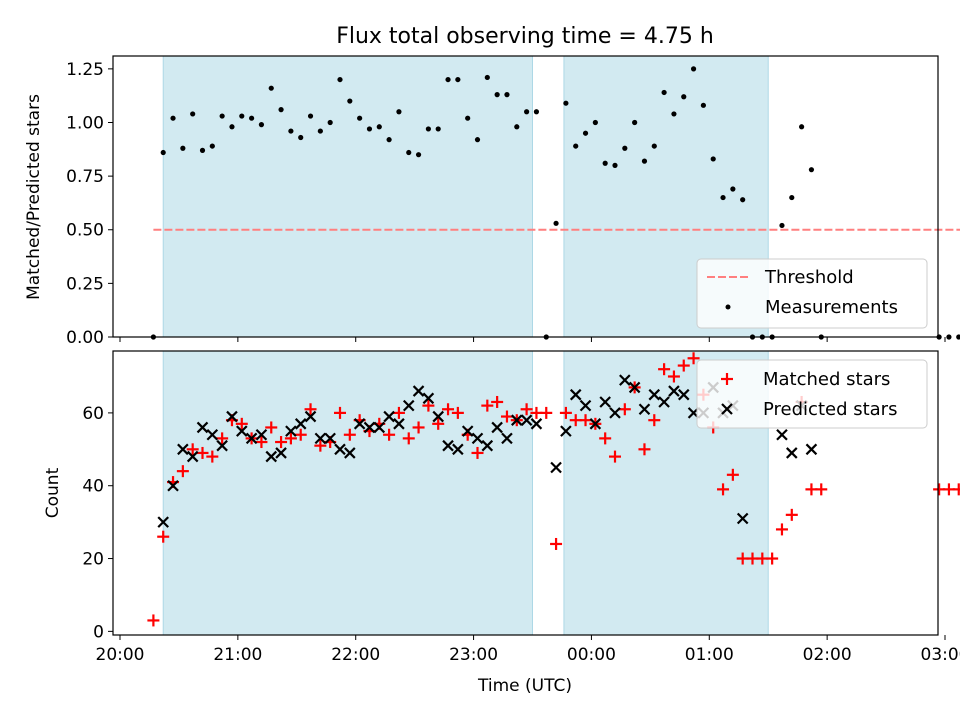  What do you see at coordinates (85, 177) in the screenshot?
I see `y-tick-label: 0.75` at bounding box center [85, 177].